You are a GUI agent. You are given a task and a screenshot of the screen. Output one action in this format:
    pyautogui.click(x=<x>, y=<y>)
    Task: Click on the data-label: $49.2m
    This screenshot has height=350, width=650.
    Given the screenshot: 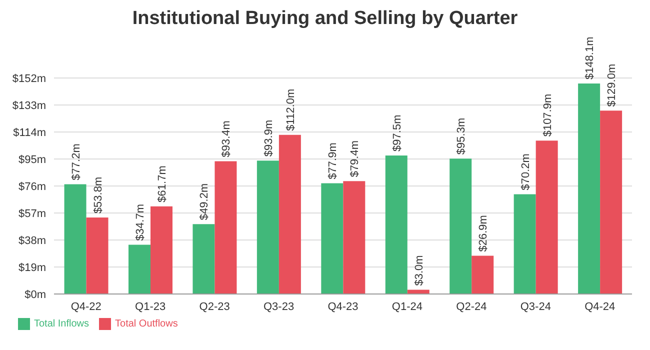 What is the action you would take?
    pyautogui.click(x=204, y=201)
    